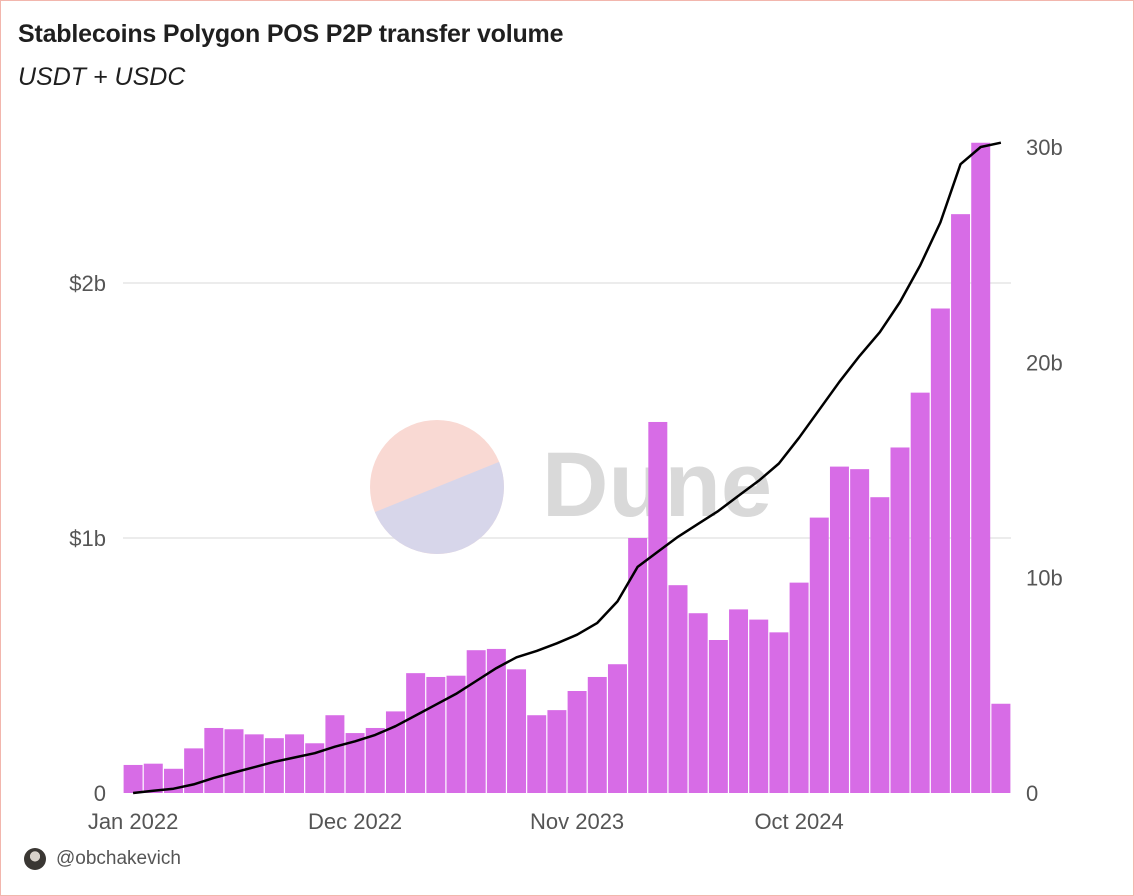 This screenshot has height=896, width=1134. I want to click on chart-subtitle: USDT + USDC, so click(102, 77).